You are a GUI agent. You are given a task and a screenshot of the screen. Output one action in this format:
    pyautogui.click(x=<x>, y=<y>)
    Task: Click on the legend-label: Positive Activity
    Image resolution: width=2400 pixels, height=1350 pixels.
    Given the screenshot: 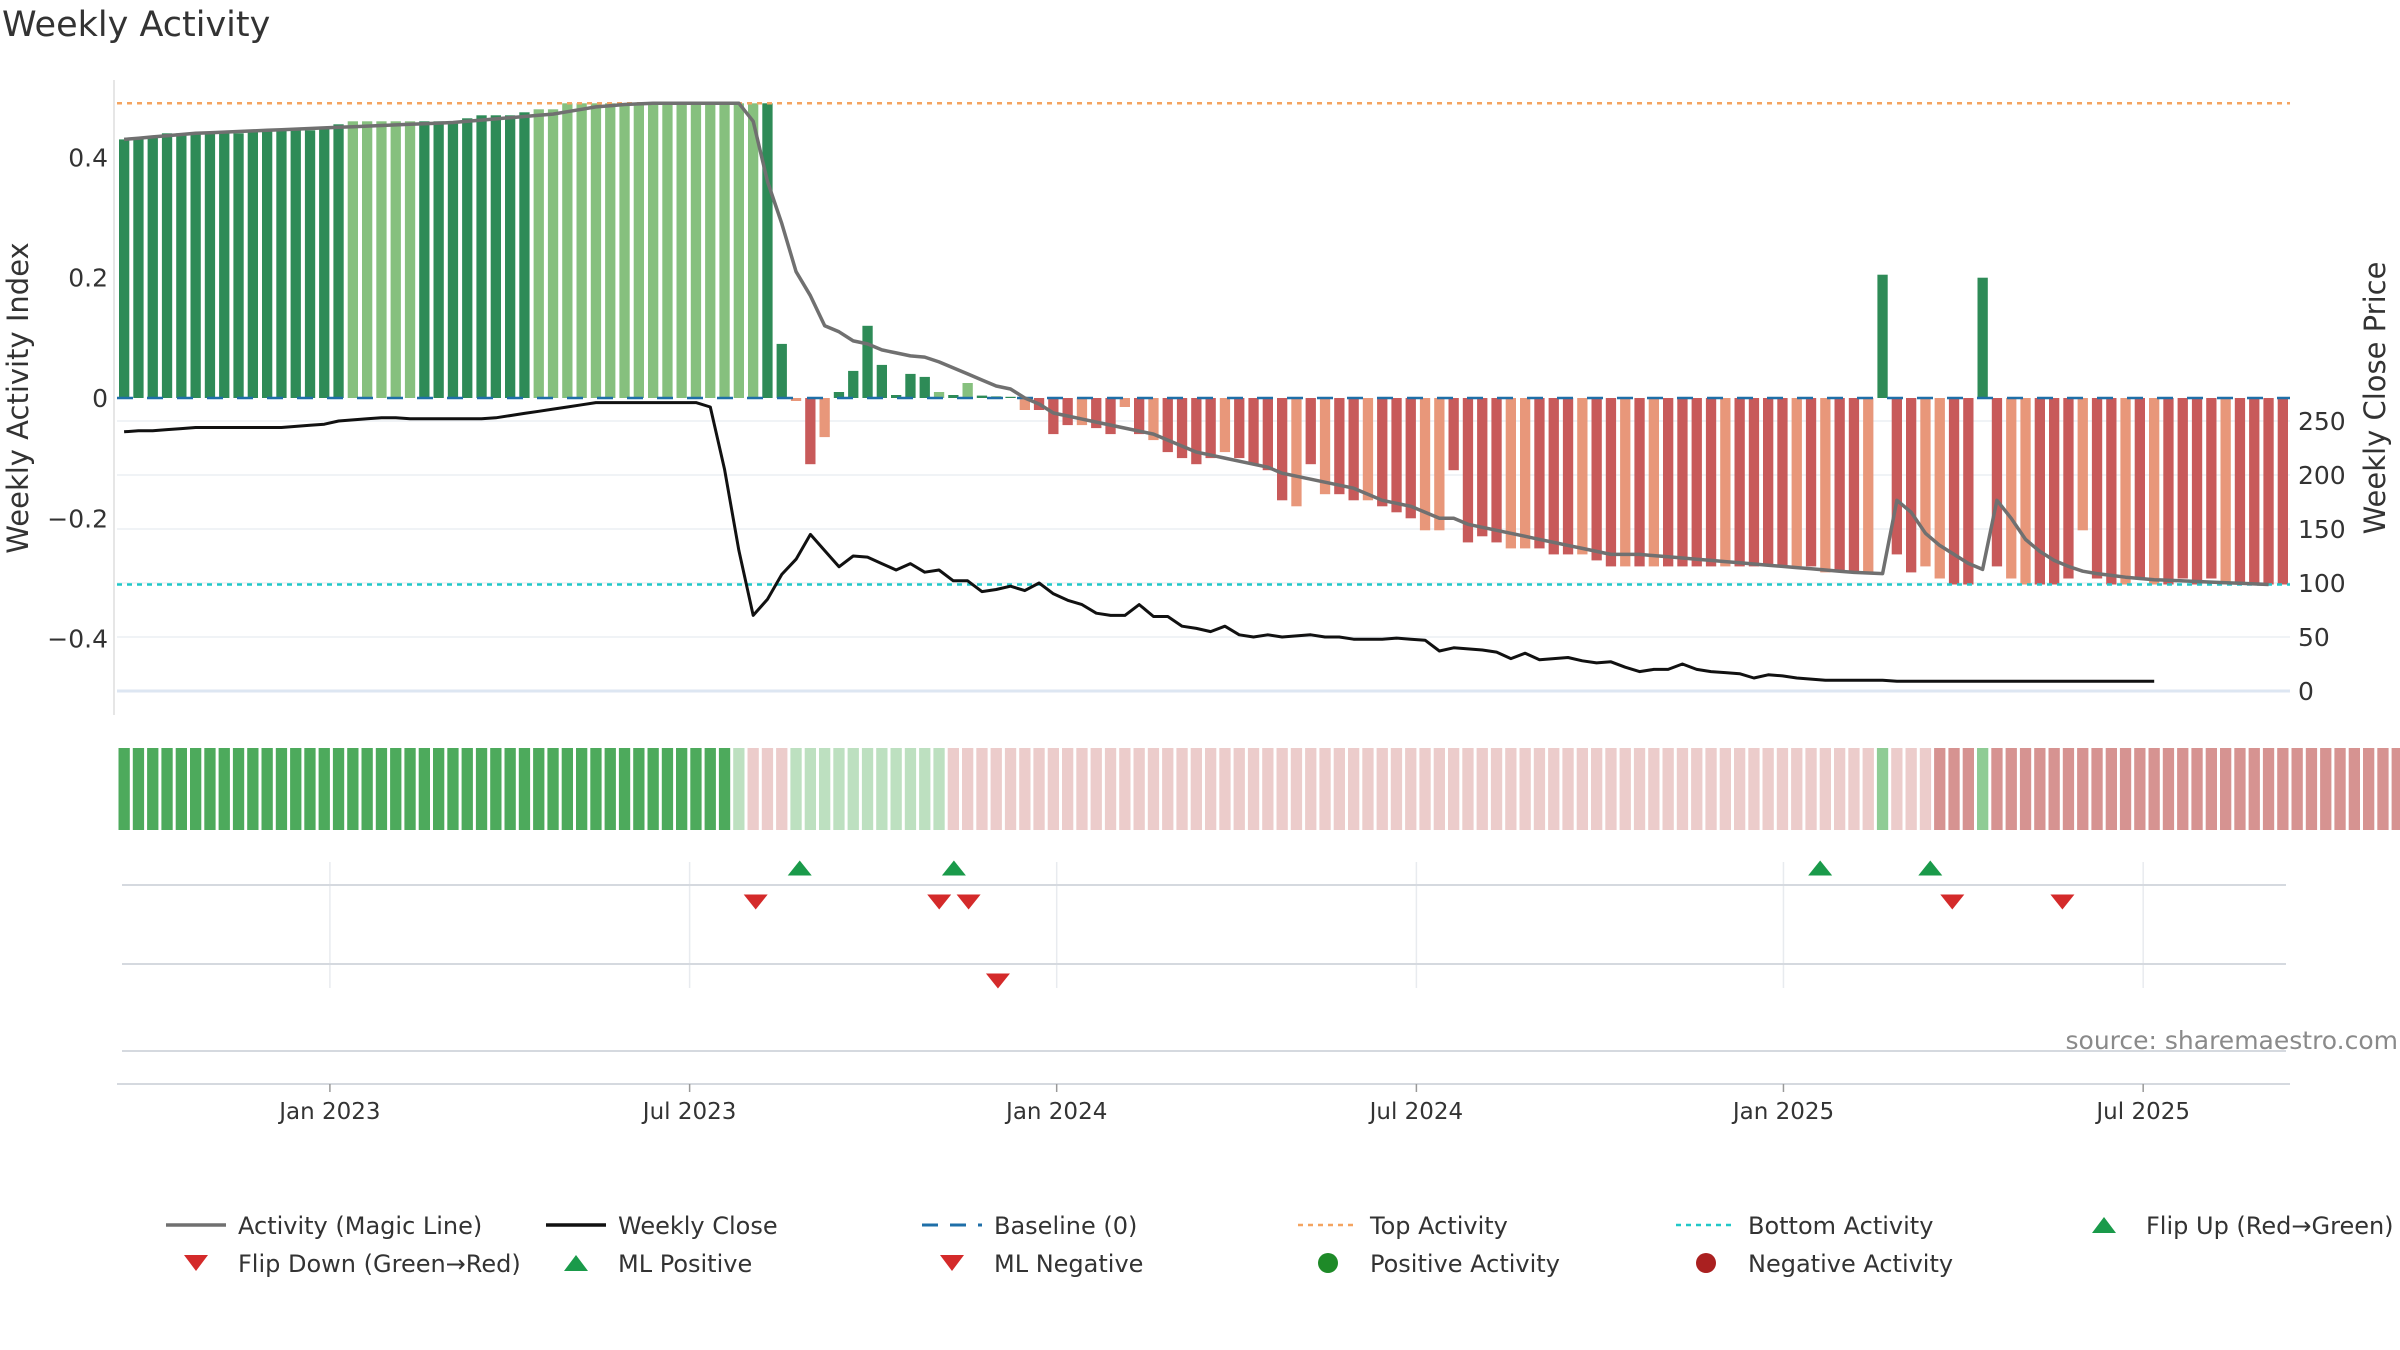 What is the action you would take?
    pyautogui.click(x=1465, y=1264)
    